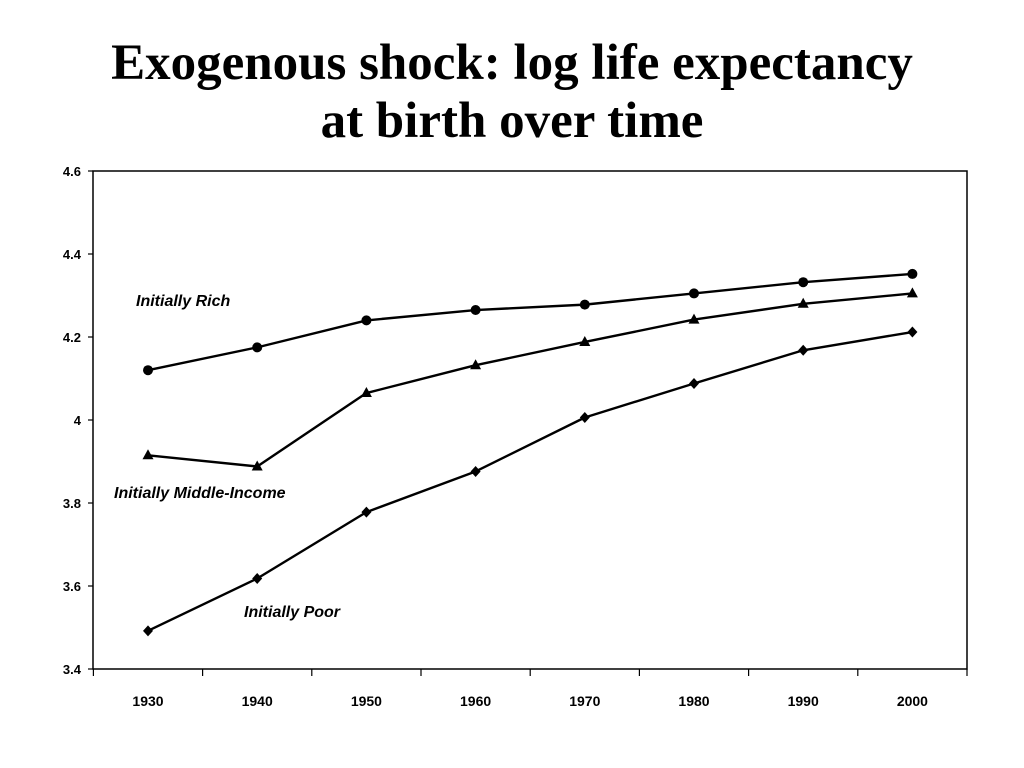 The width and height of the screenshot is (1024, 768). I want to click on y-tick-label: 4.2, so click(72, 337).